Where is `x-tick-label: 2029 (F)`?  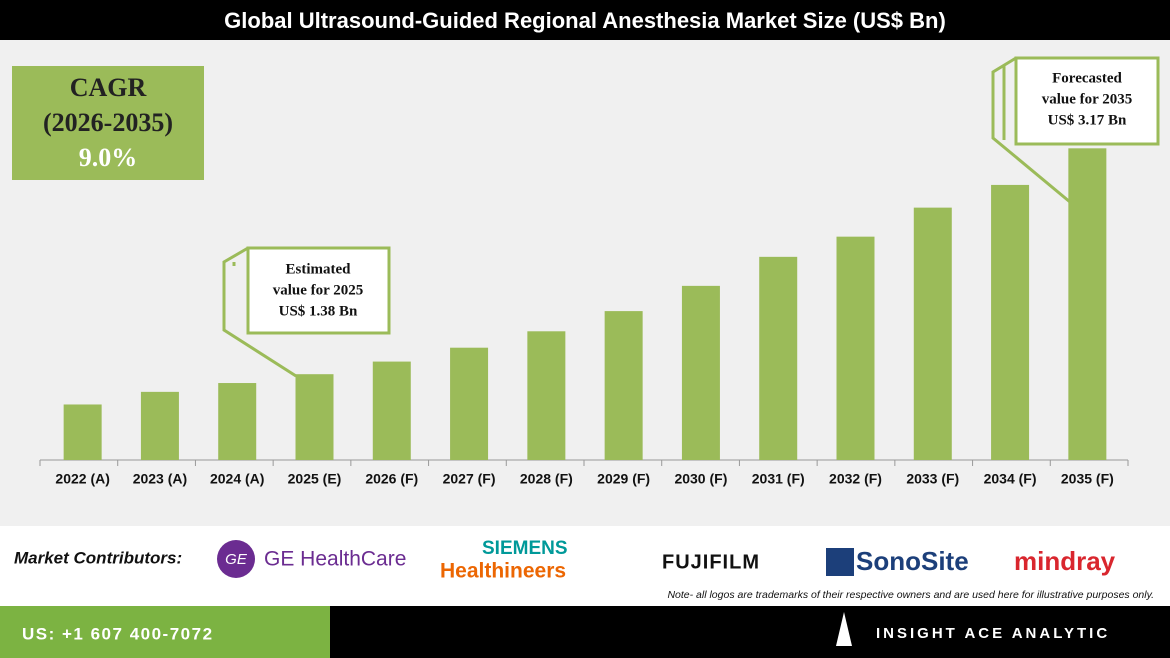 x-tick-label: 2029 (F) is located at coordinates (623, 479).